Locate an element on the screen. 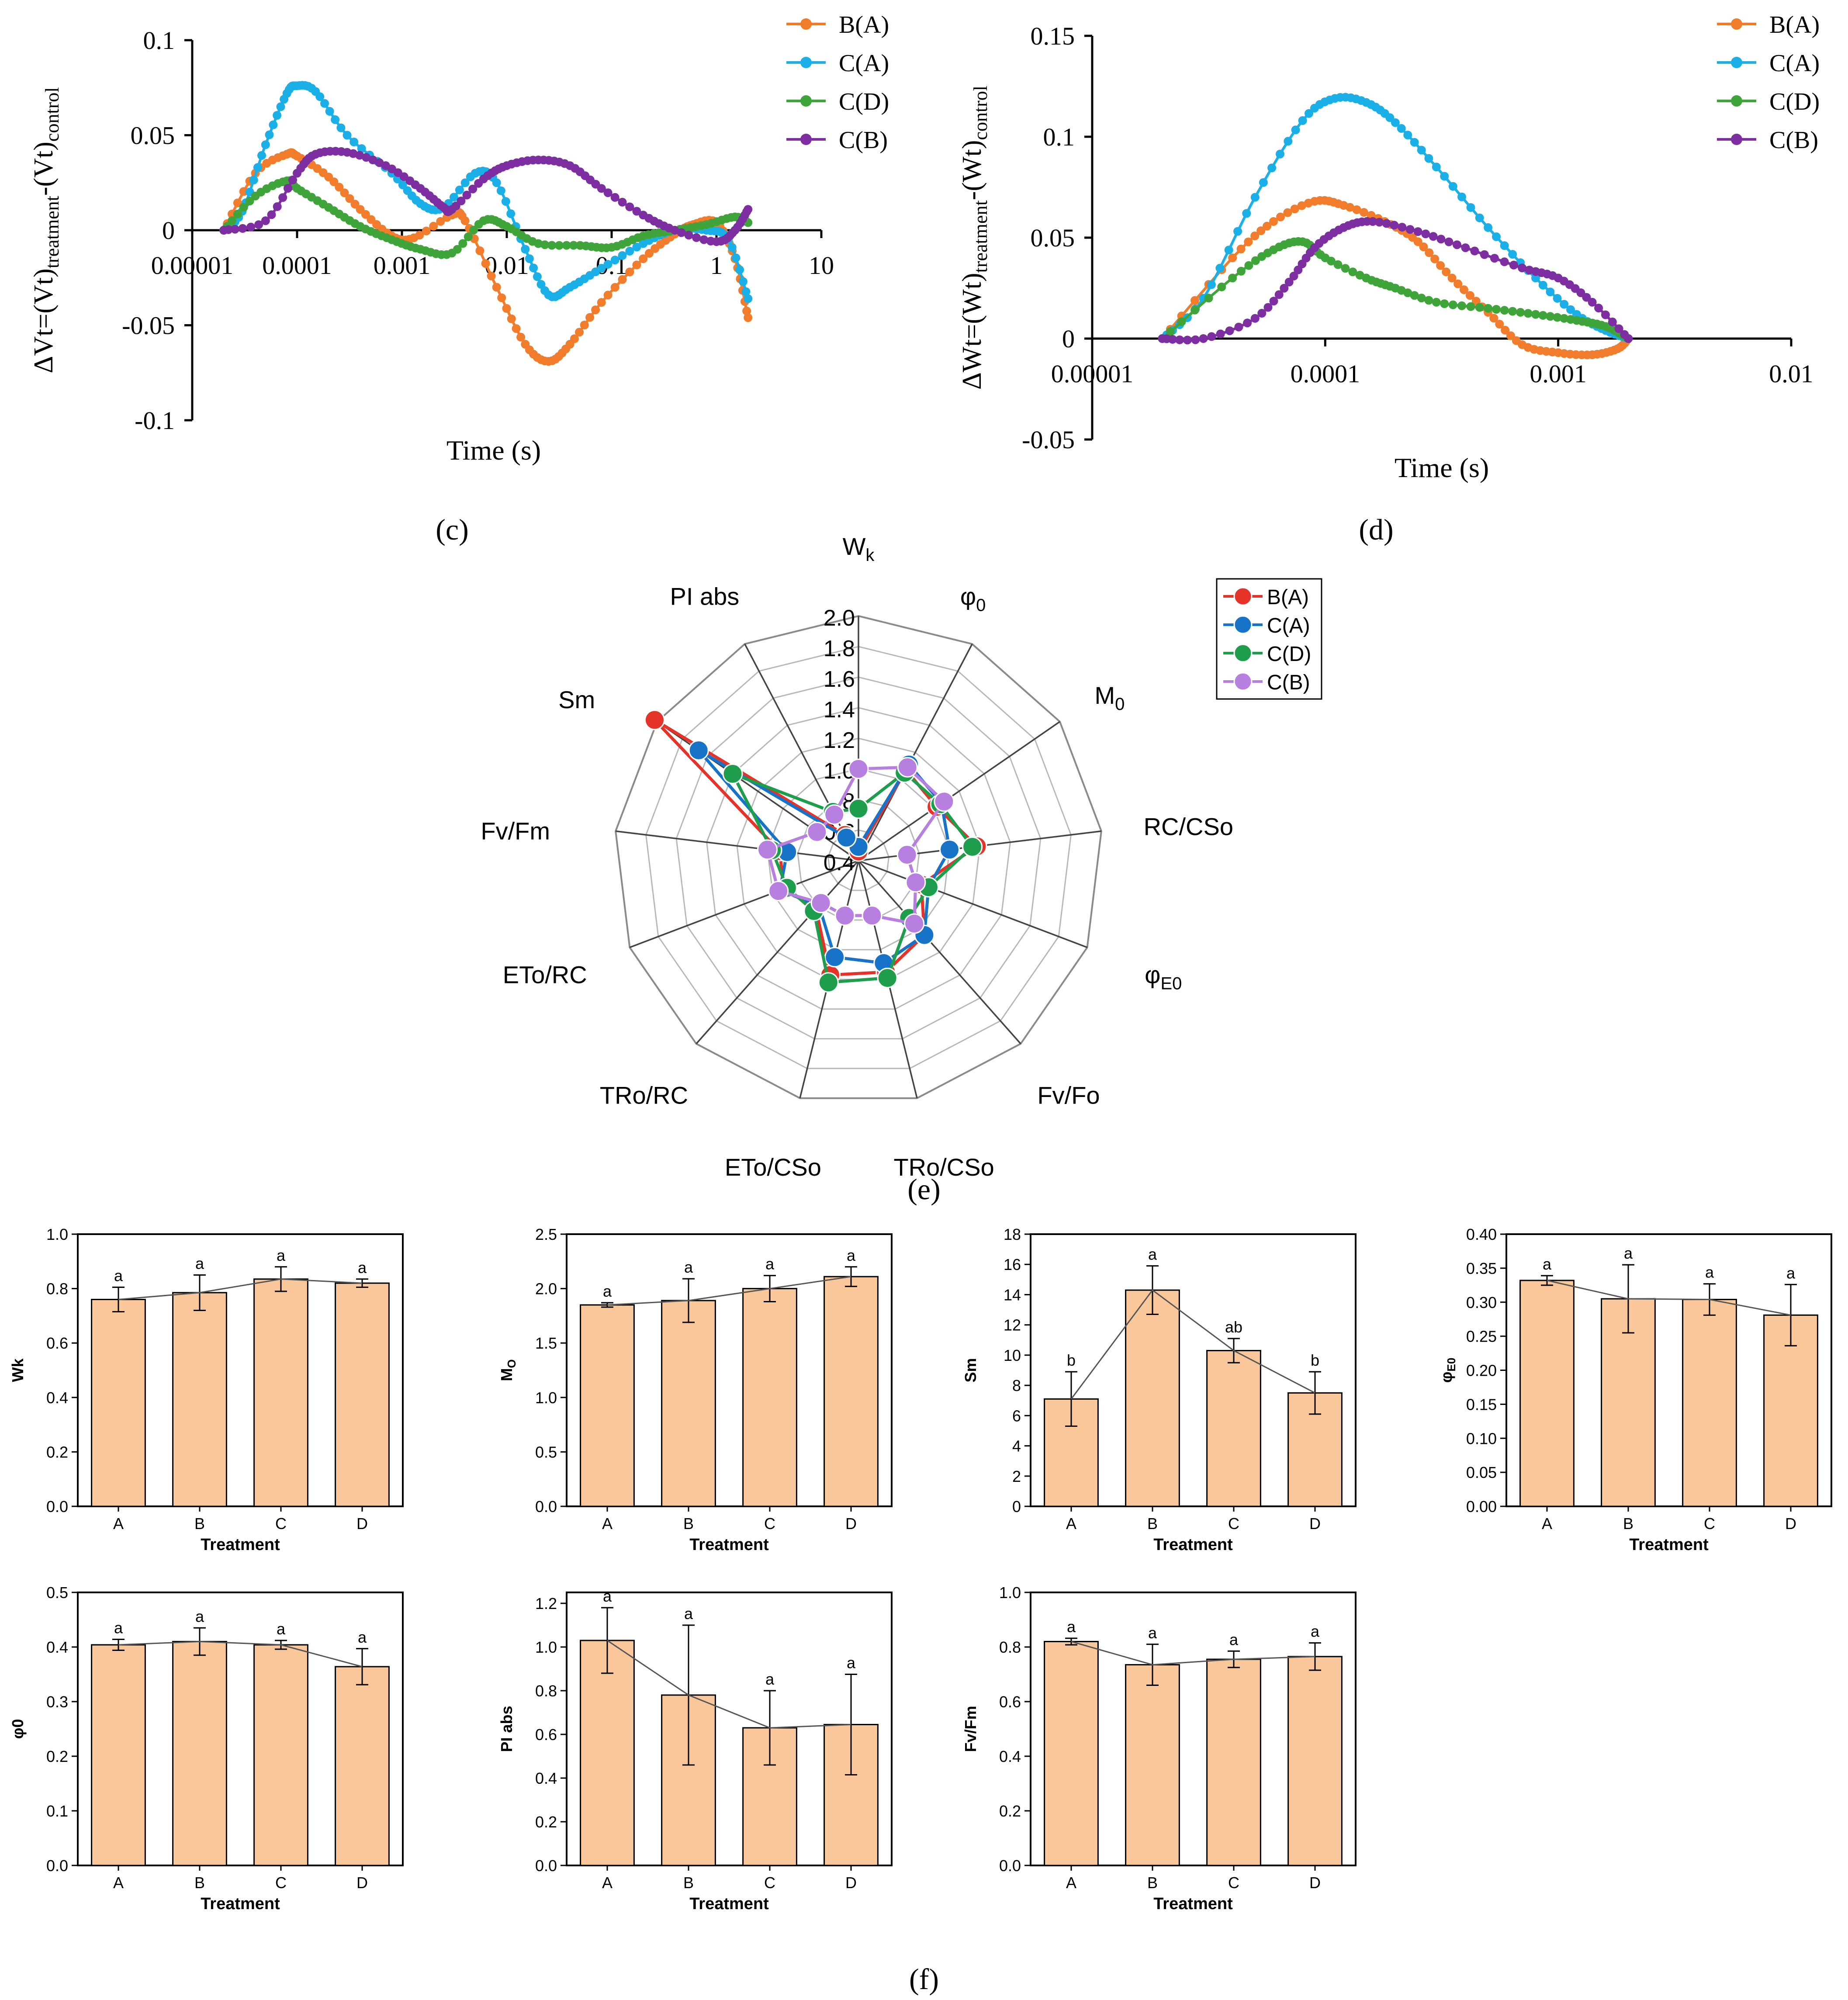 This screenshot has width=1848, height=2000. y-tick-label: 0.15 is located at coordinates (1053, 36).